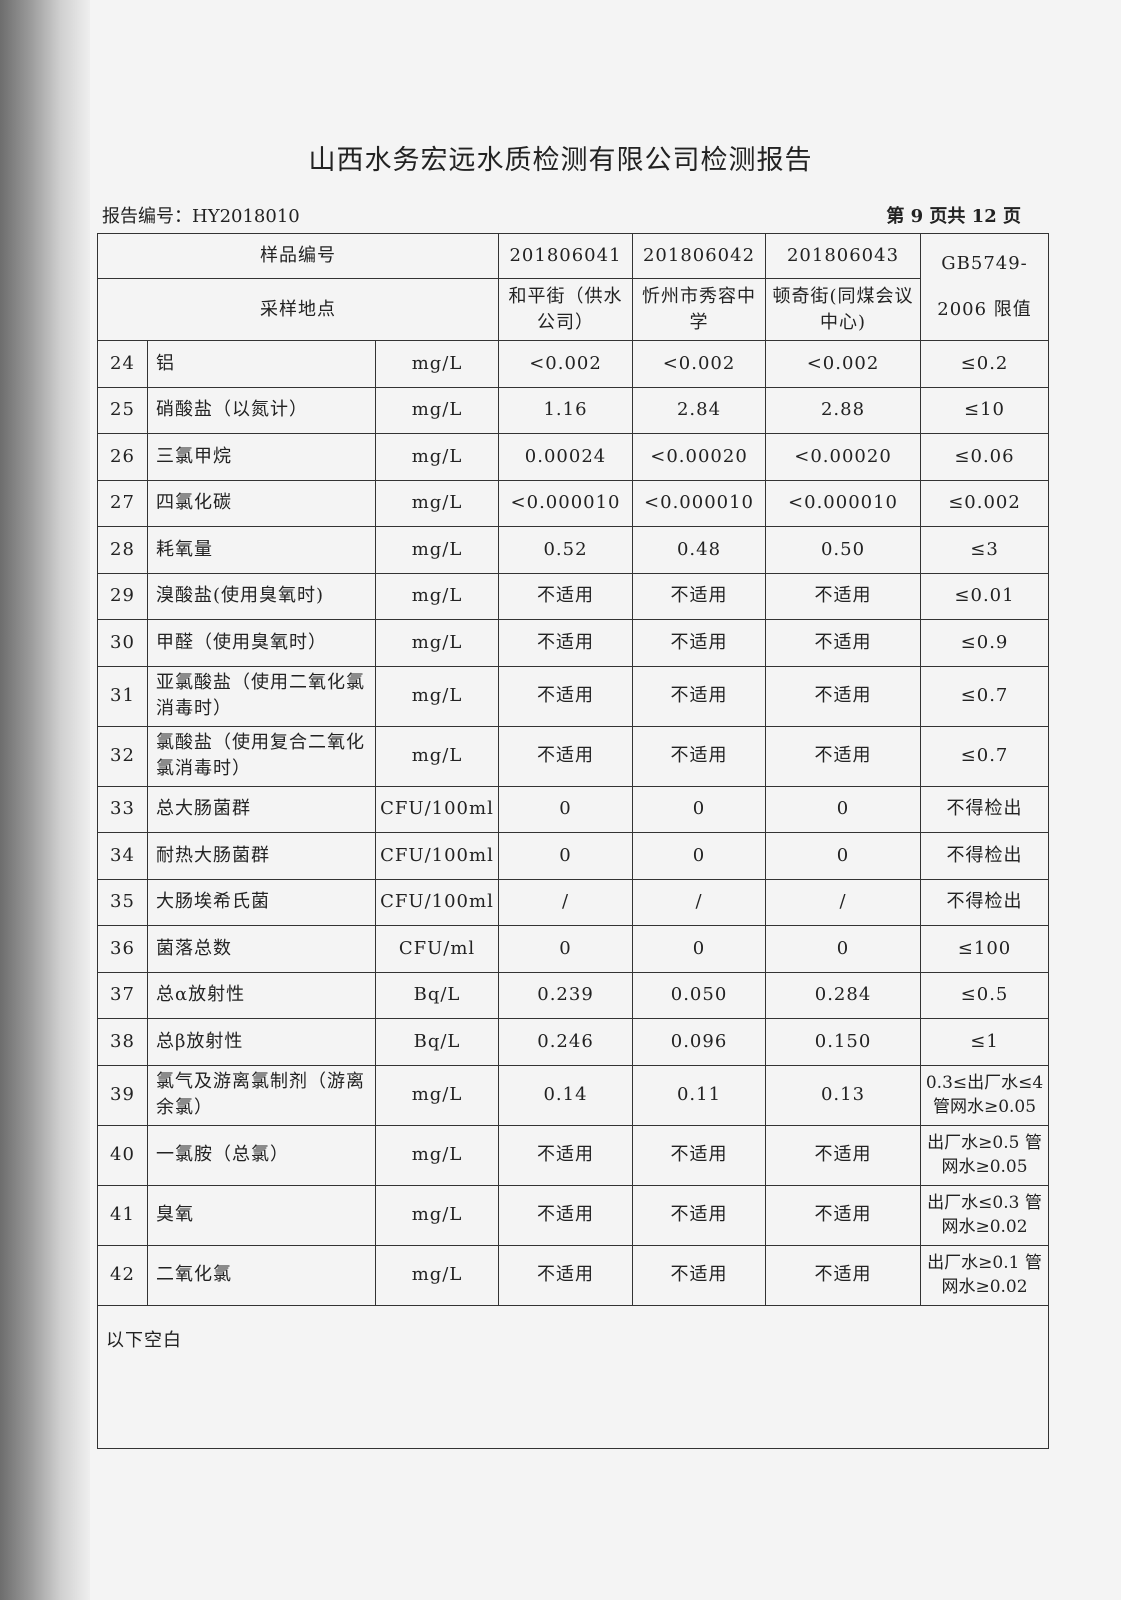 The height and width of the screenshot is (1600, 1121). I want to click on sample-location: 顿奇街(同煤会议中心), so click(843, 309).